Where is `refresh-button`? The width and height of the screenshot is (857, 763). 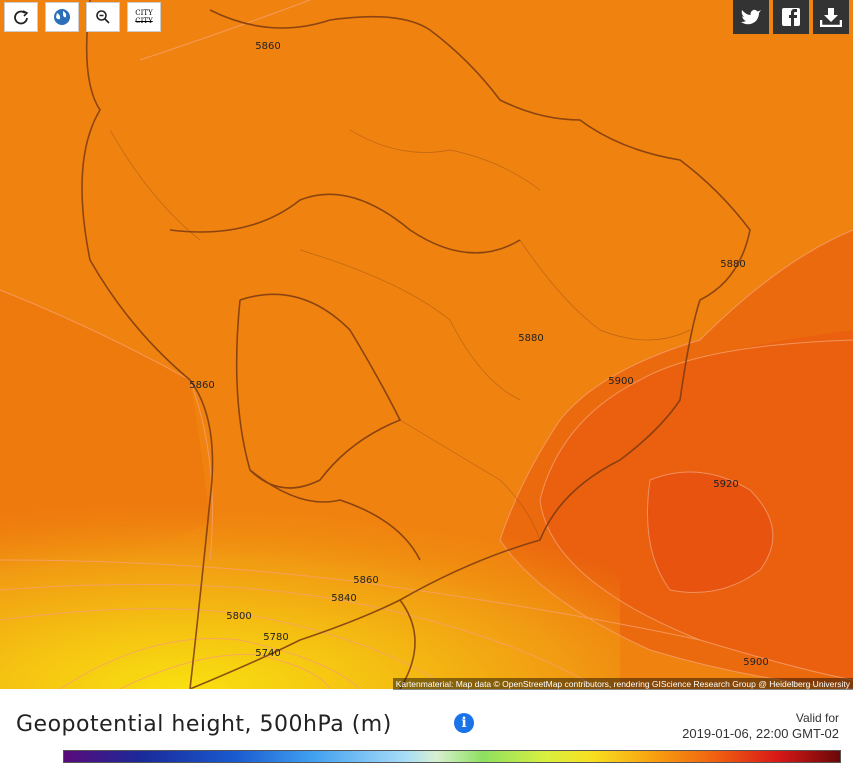
refresh-button is located at coordinates (21, 17).